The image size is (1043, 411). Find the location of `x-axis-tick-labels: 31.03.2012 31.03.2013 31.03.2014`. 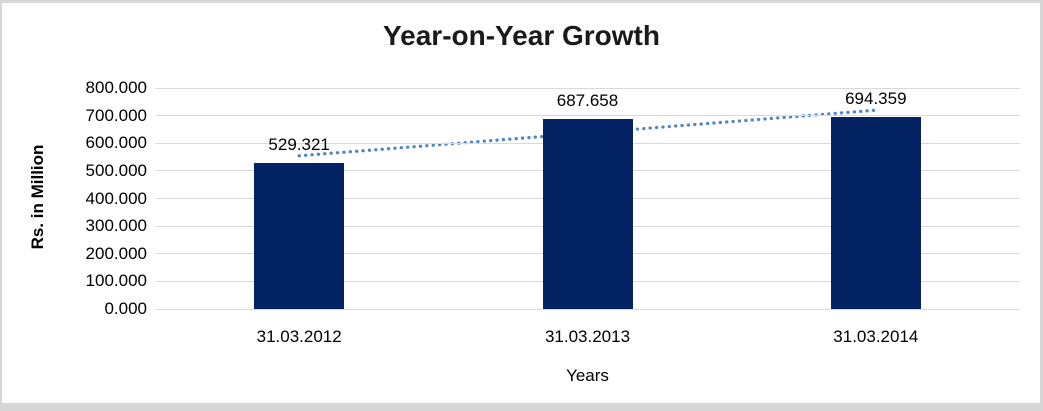

x-axis-tick-labels: 31.03.2012 31.03.2013 31.03.2014 is located at coordinates (587, 338).